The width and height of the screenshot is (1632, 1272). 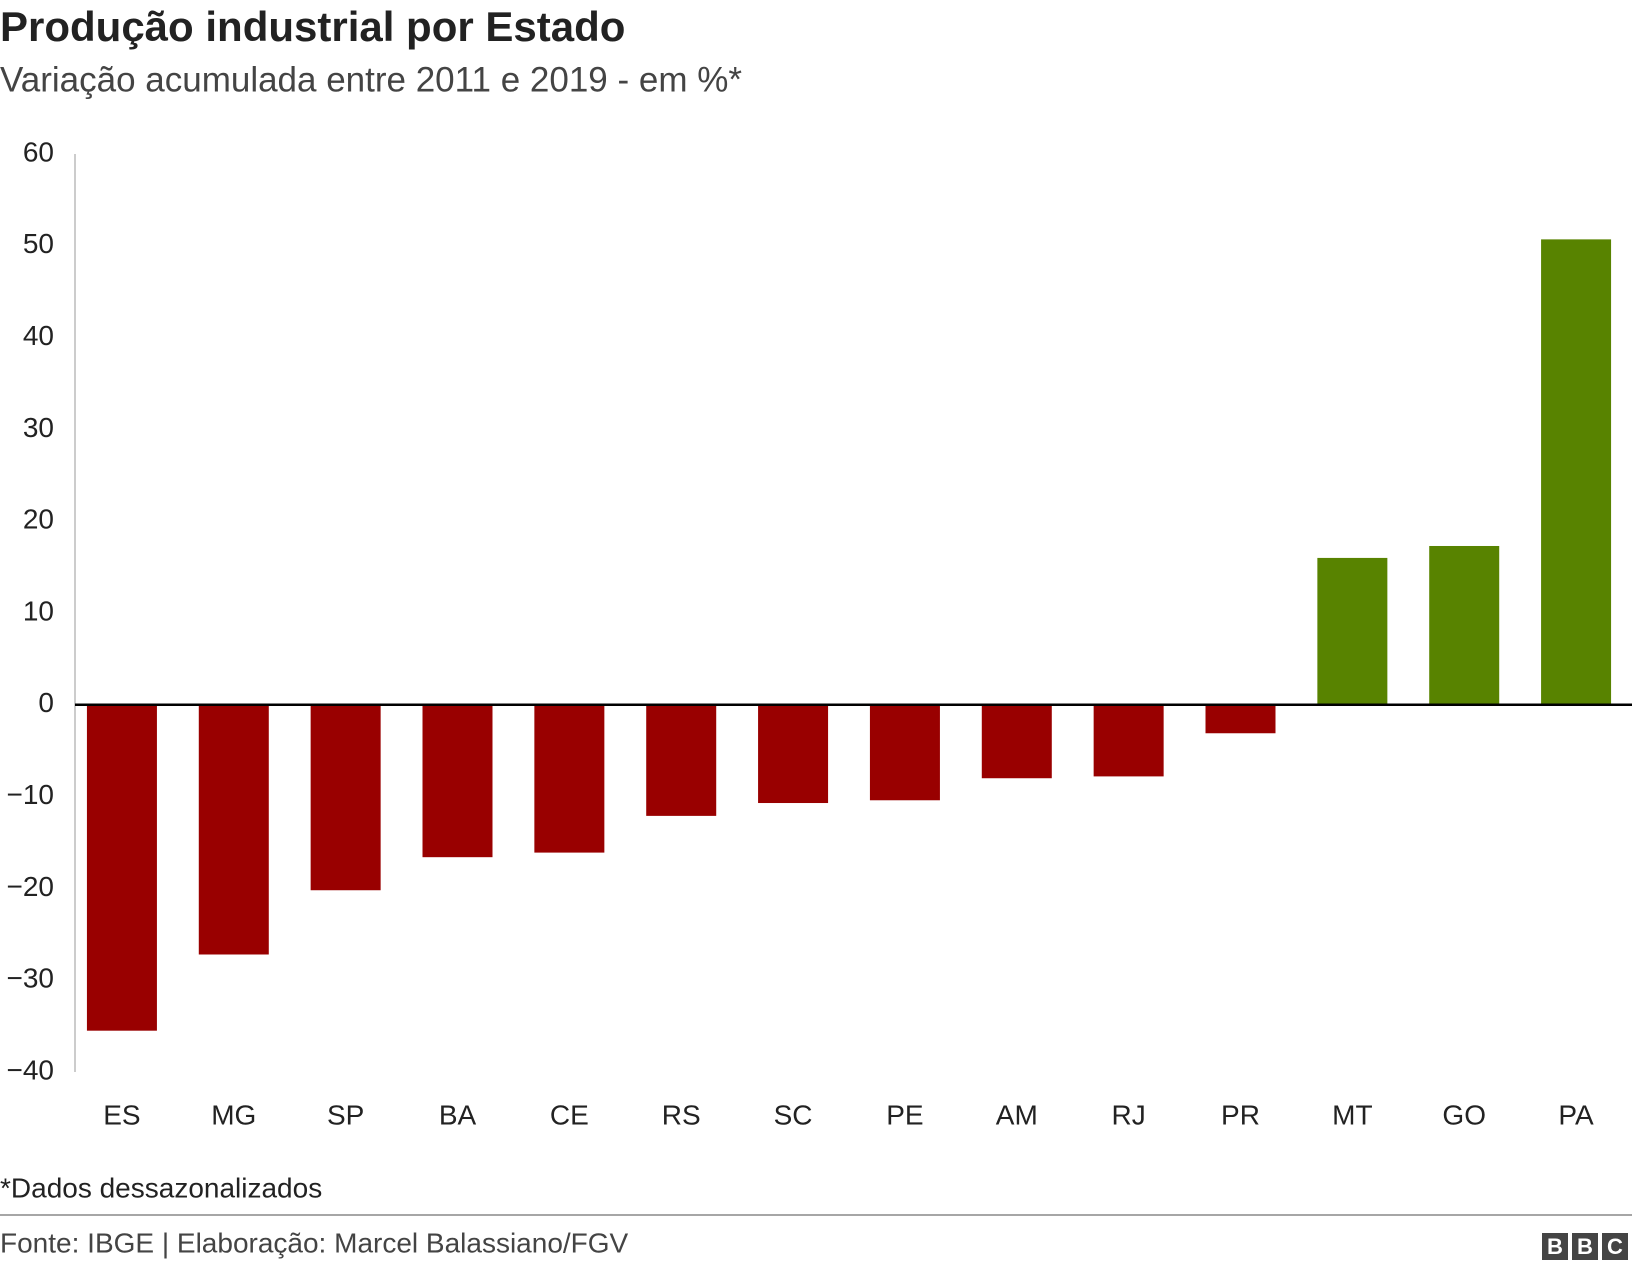 What do you see at coordinates (458, 1114) in the screenshot?
I see `x-tick-label: BA` at bounding box center [458, 1114].